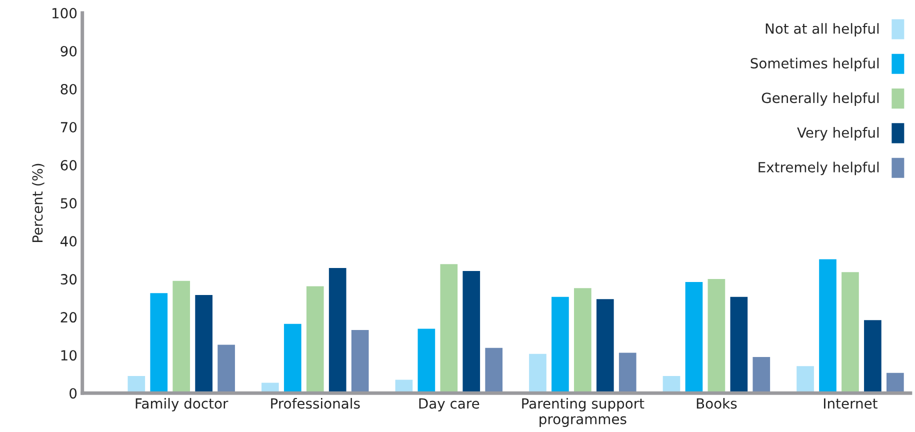 The height and width of the screenshot is (432, 915). Describe the element at coordinates (68, 165) in the screenshot. I see `y-tick-label: 60` at that location.